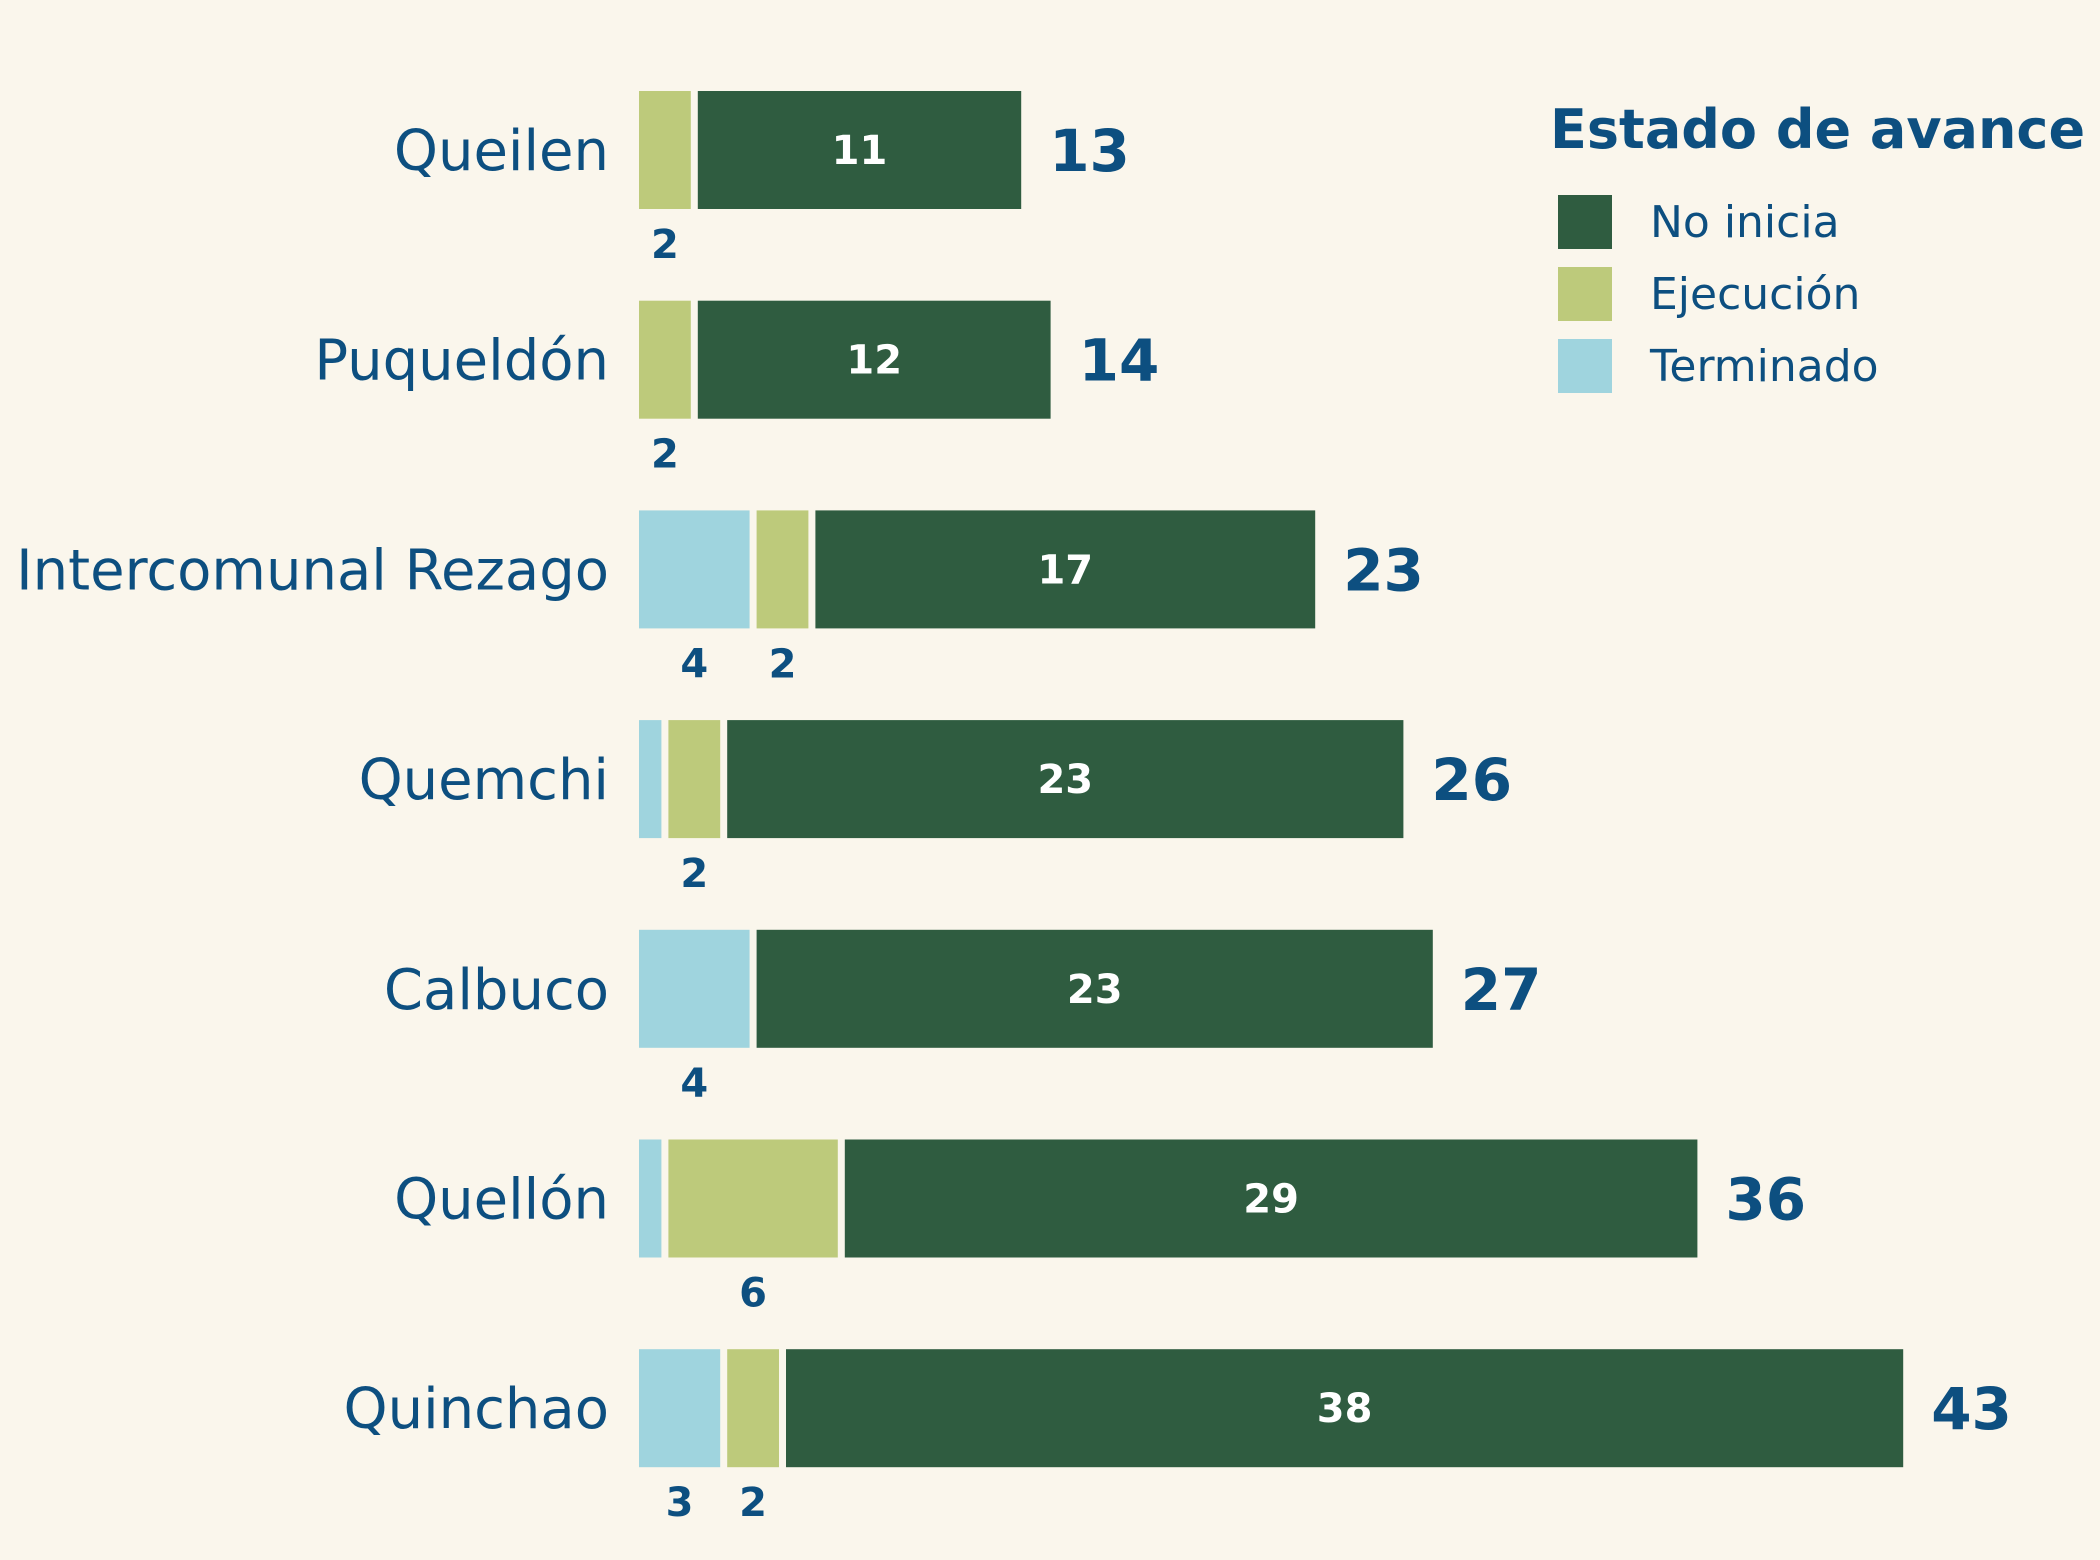 The height and width of the screenshot is (1560, 2100). What do you see at coordinates (461, 361) in the screenshot?
I see `category-label: Puqueldón` at bounding box center [461, 361].